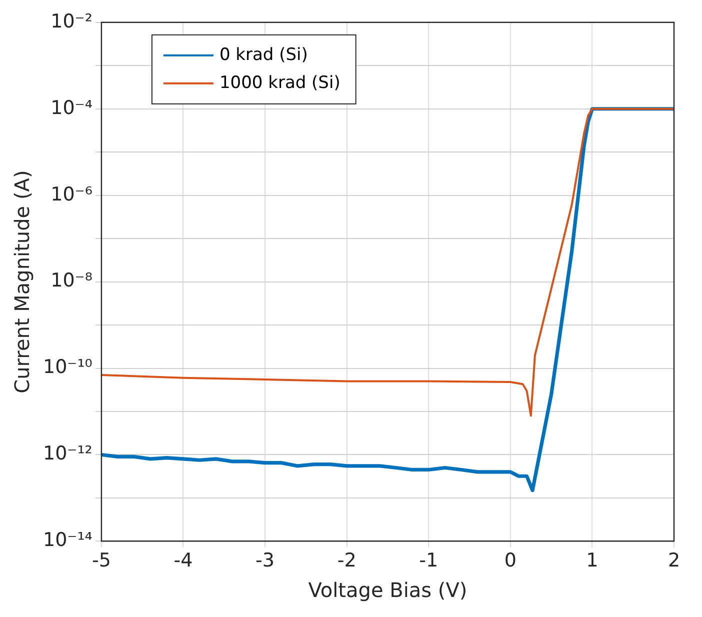 Image resolution: width=702 pixels, height=617 pixels. I want to click on legend-label: 0 krad (Si), so click(263, 54).